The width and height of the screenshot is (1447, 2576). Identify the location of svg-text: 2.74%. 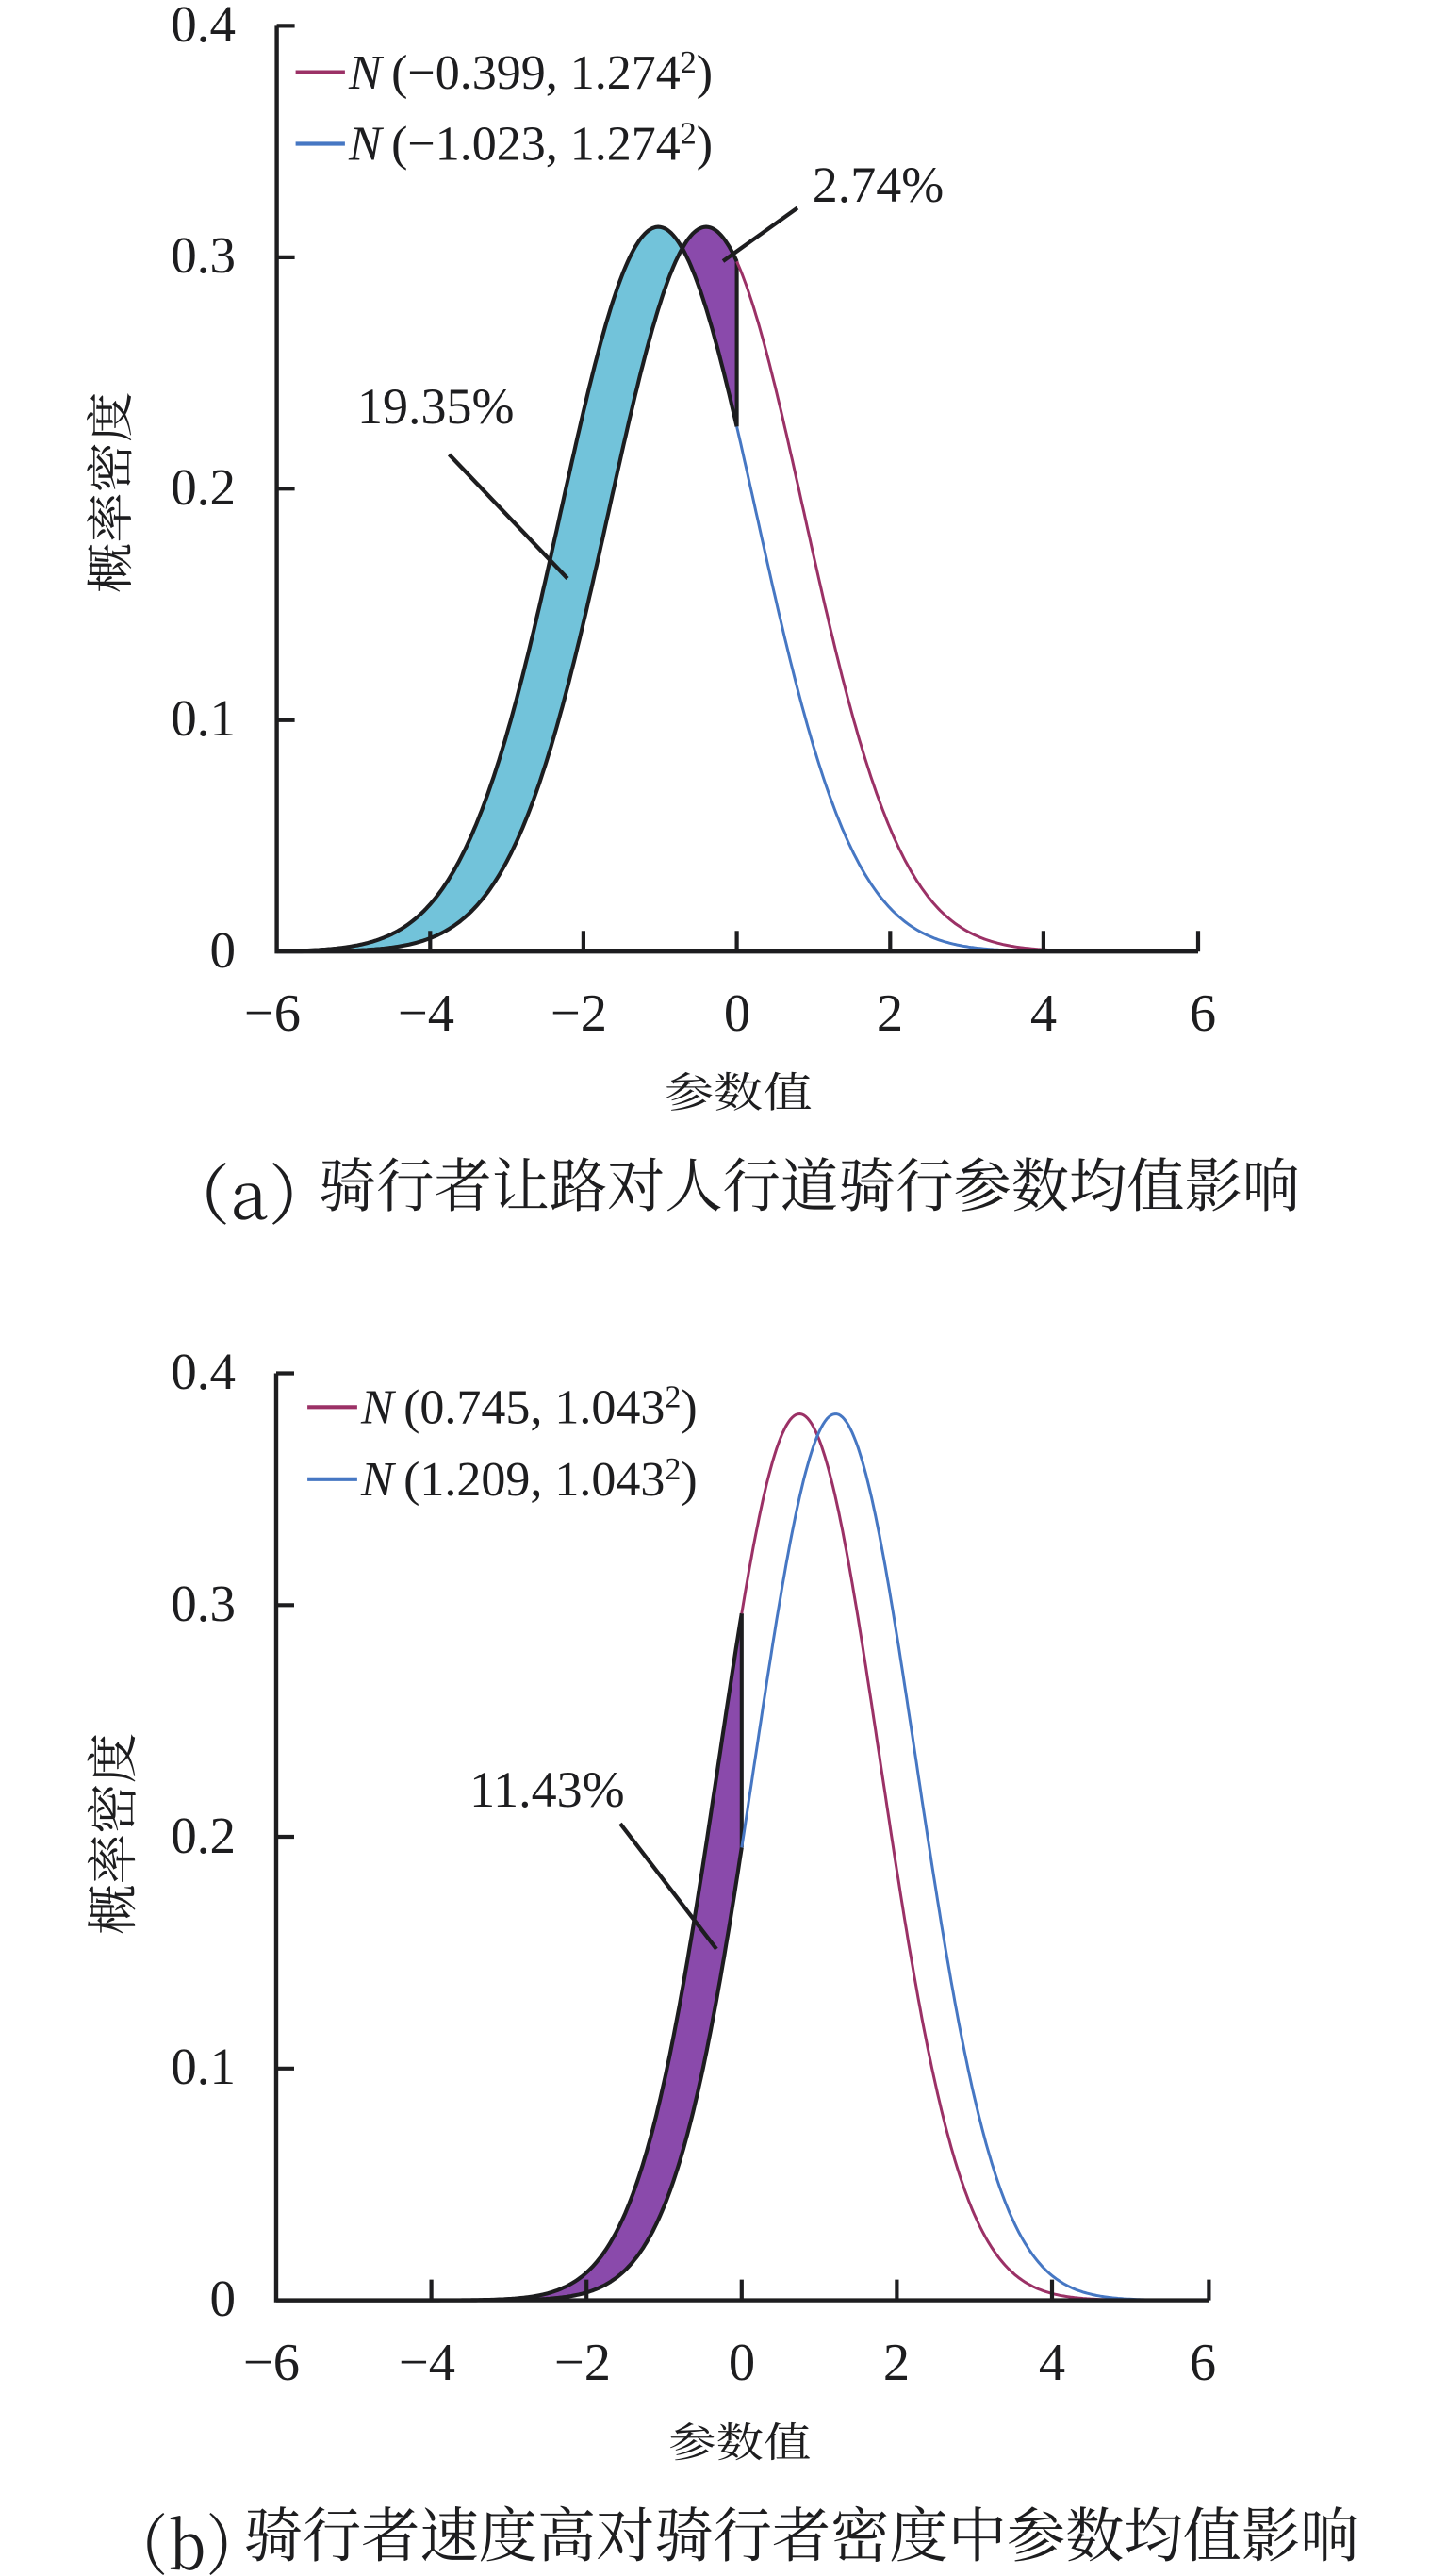
(878, 185).